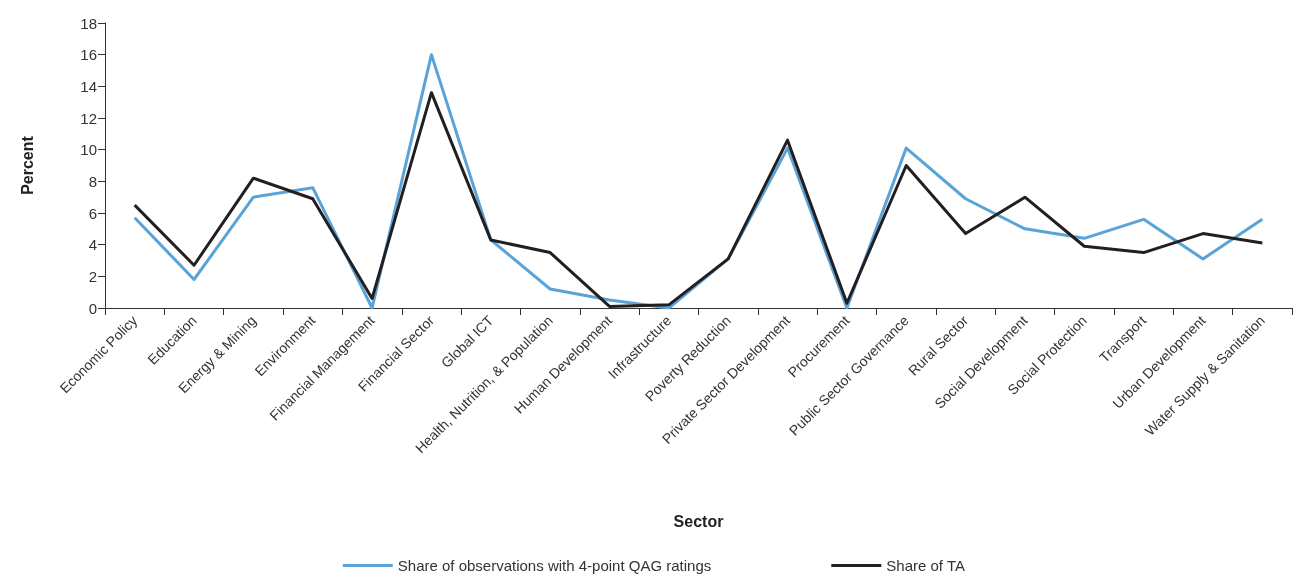 This screenshot has width=1308, height=586. Describe the element at coordinates (88, 86) in the screenshot. I see `y-tick-label: 14` at that location.